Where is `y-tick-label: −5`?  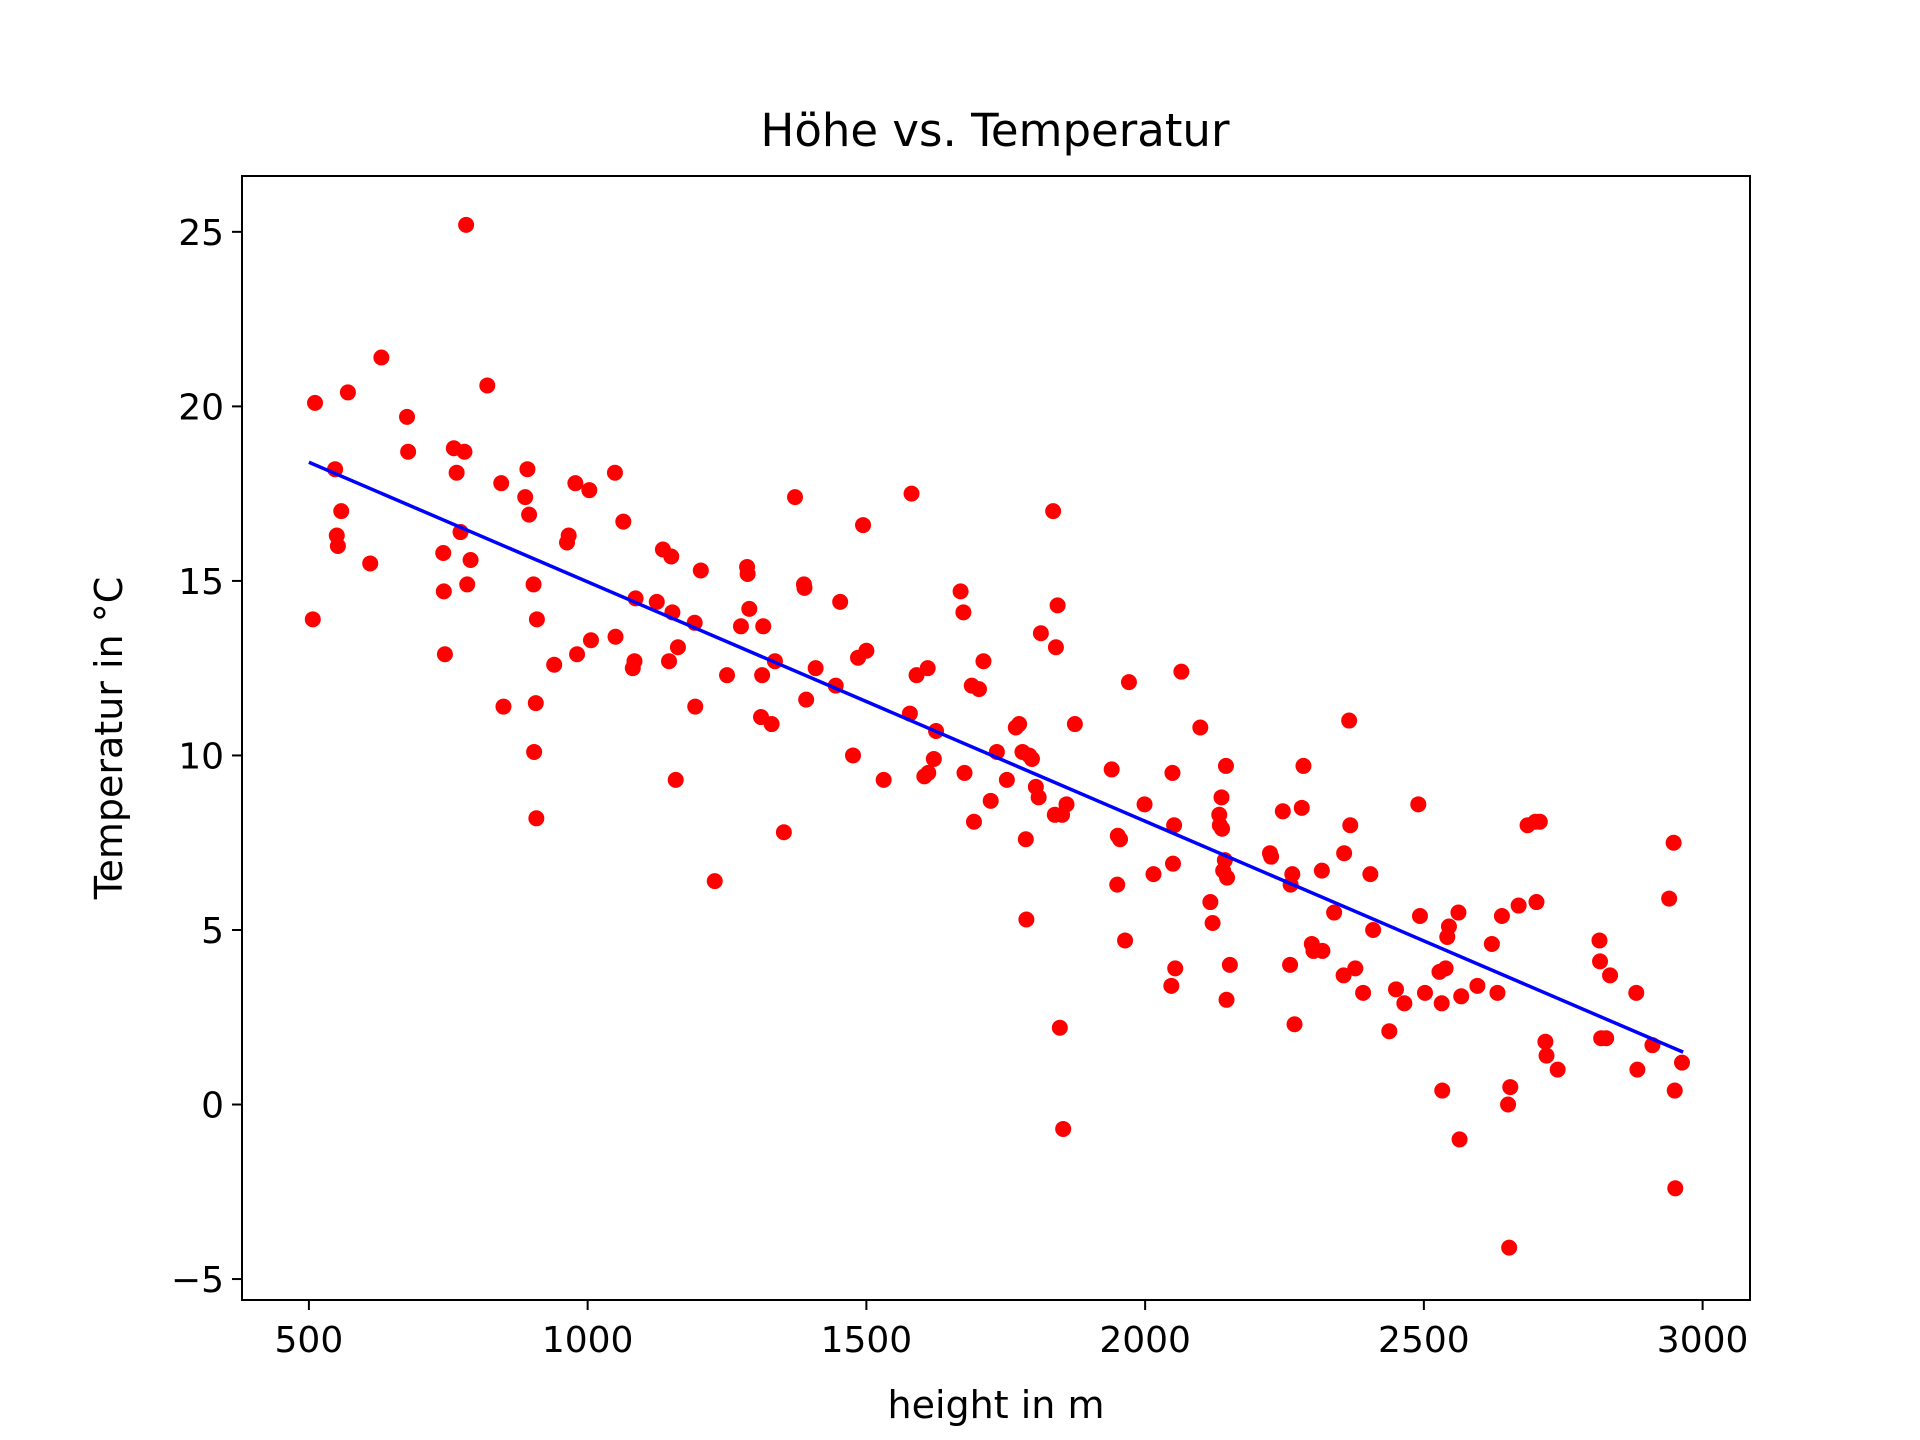
y-tick-label: −5 is located at coordinates (197, 1280).